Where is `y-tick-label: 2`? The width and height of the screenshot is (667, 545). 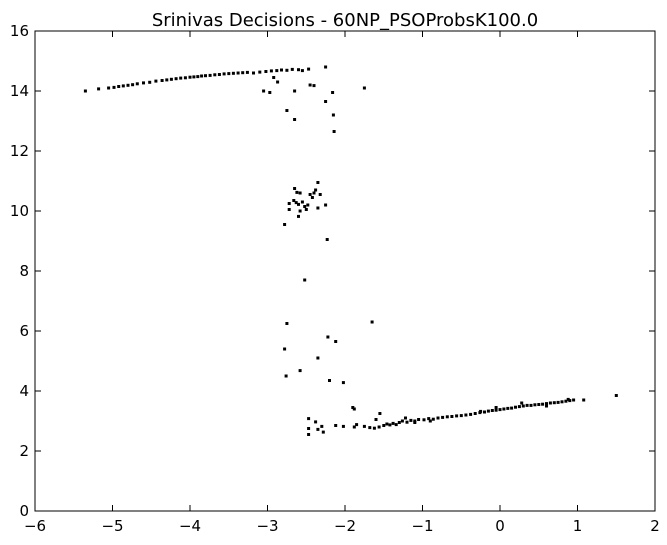 y-tick-label: 2 is located at coordinates (24, 451).